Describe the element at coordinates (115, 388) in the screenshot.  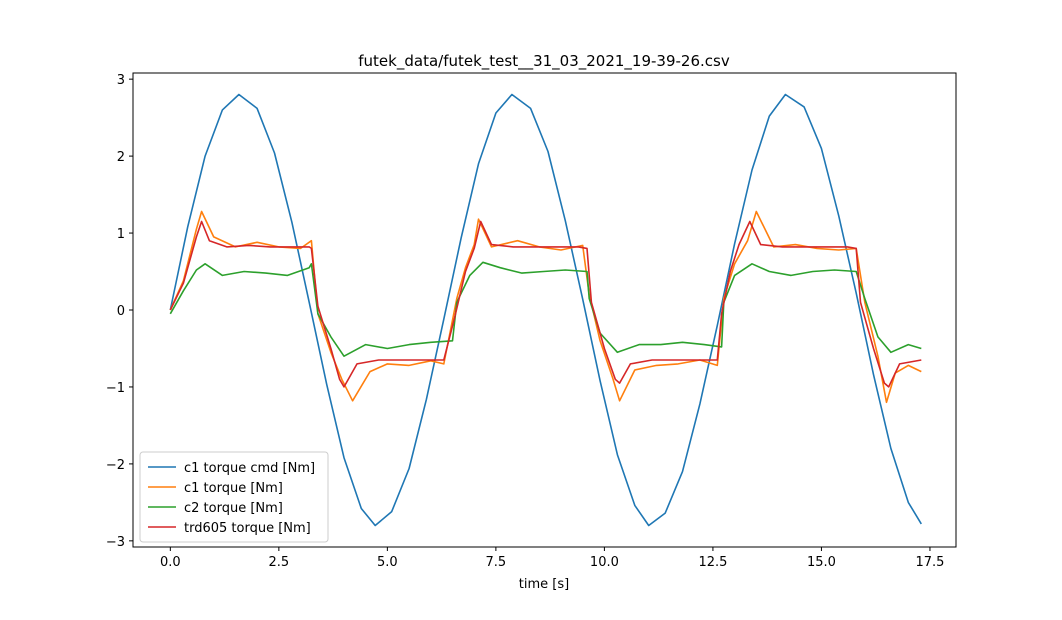
I see `y-tick-label: −1` at that location.